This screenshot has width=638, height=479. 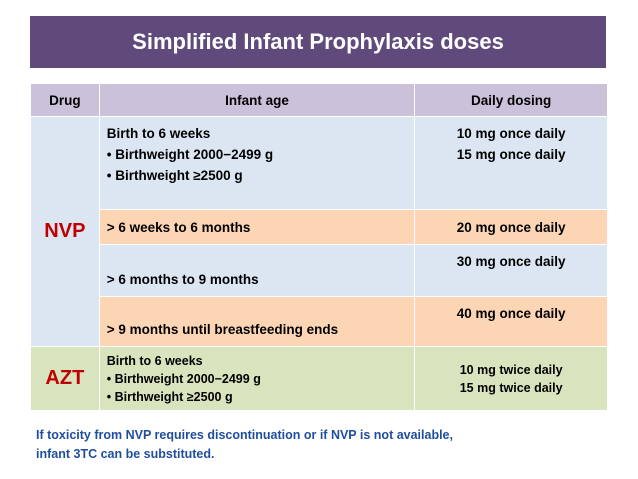 I want to click on dose-cell: 30 mg once daily, so click(x=511, y=270).